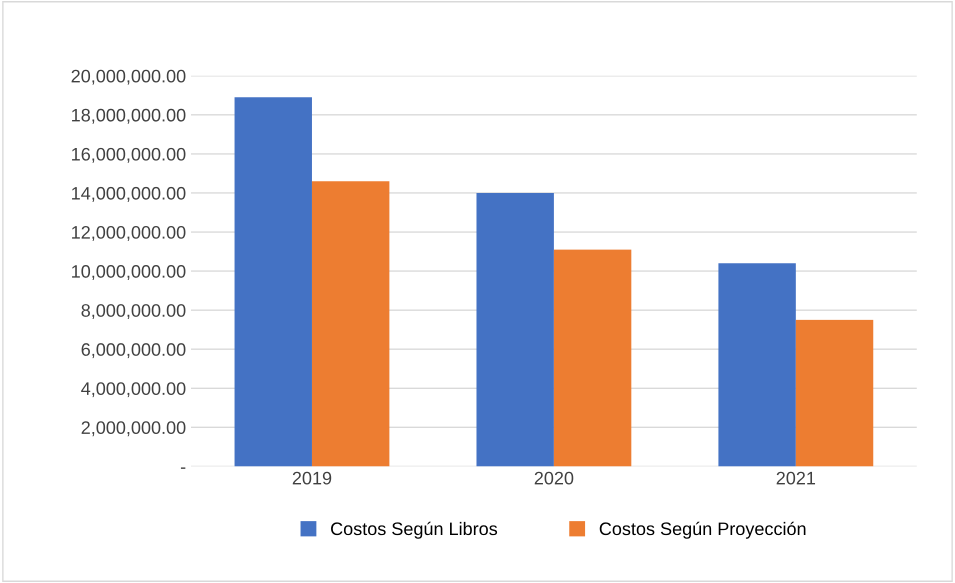 The width and height of the screenshot is (955, 583). Describe the element at coordinates (129, 155) in the screenshot. I see `y-tick-label: 16,000,000.00` at that location.